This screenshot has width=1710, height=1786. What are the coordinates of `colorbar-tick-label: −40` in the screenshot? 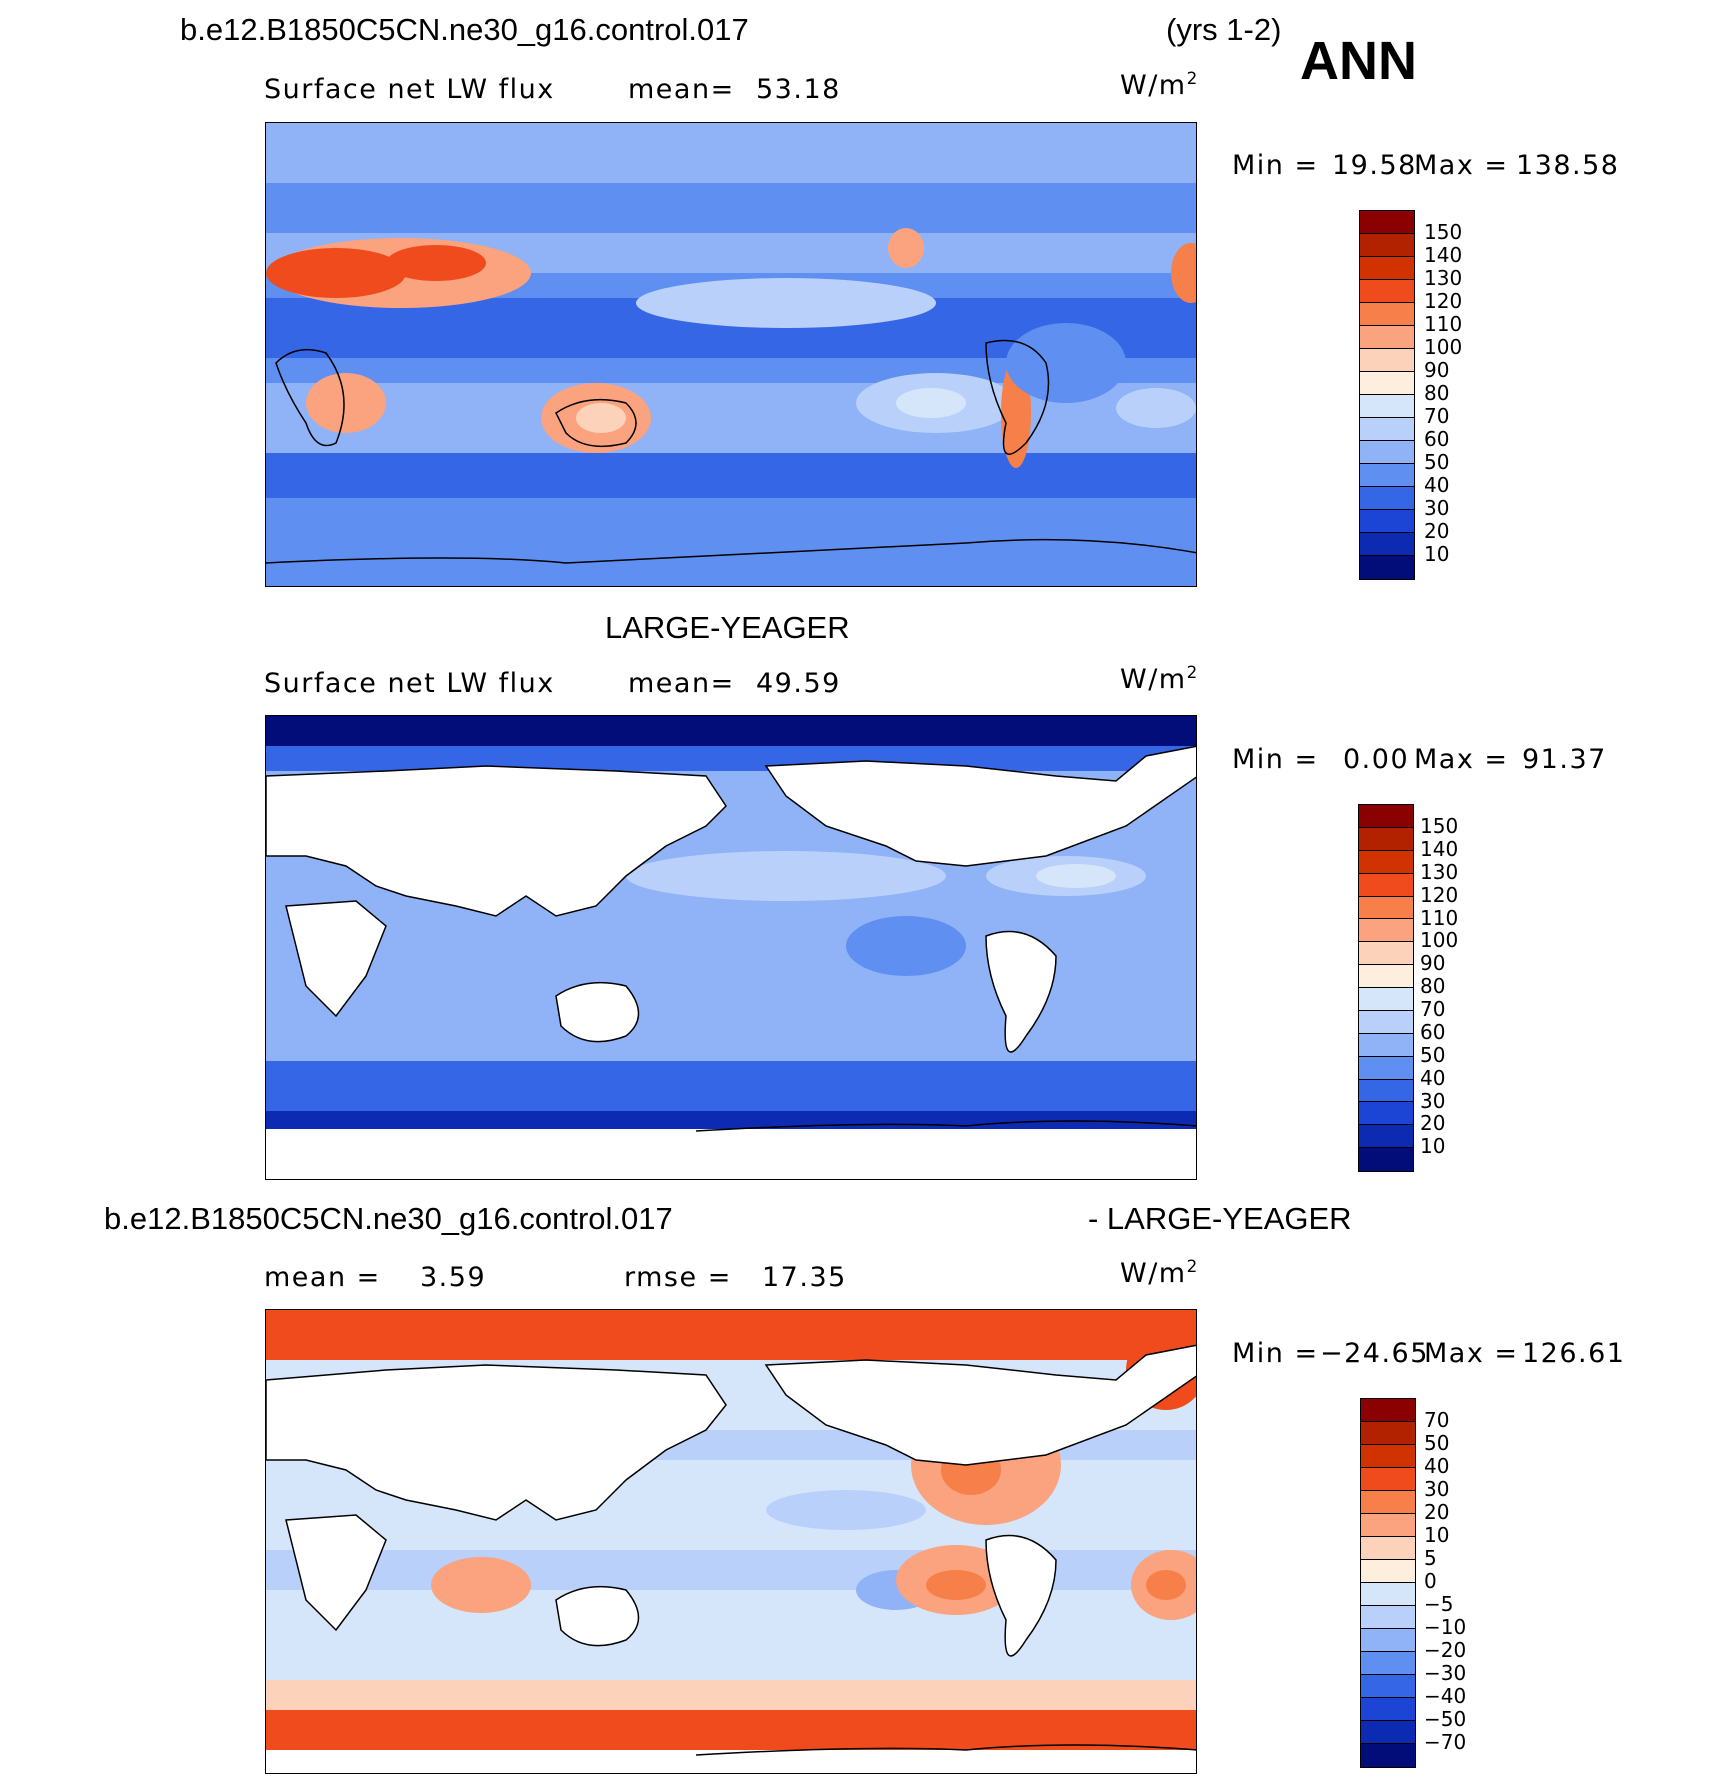 It's located at (1445, 1696).